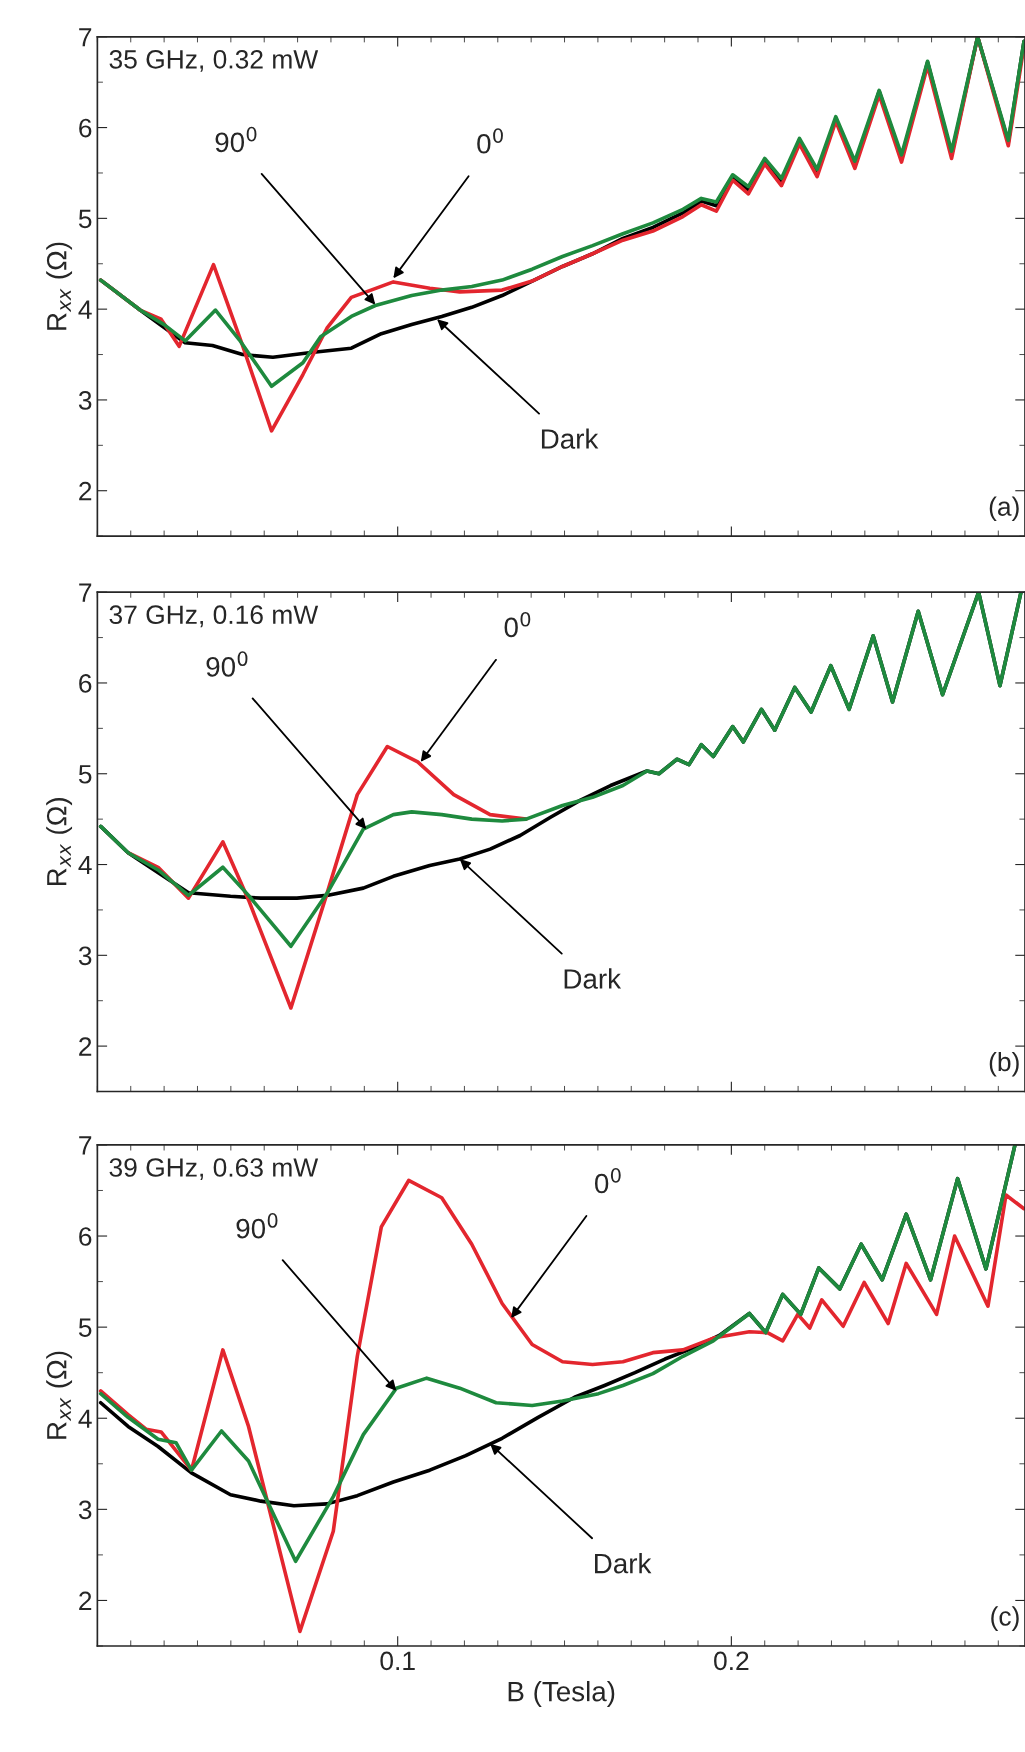  Describe the element at coordinates (1005, 1618) in the screenshot. I see `annotation: (c)` at that location.